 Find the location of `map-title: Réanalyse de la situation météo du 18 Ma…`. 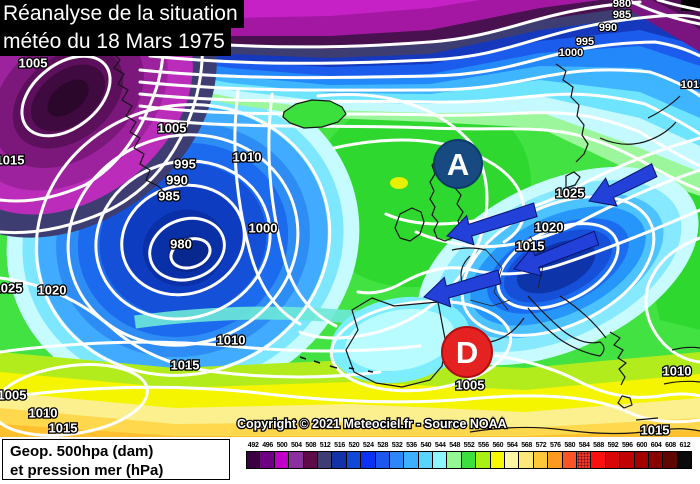

map-title: Réanalyse de la situation météo du 18 Ma… is located at coordinates (122, 28).